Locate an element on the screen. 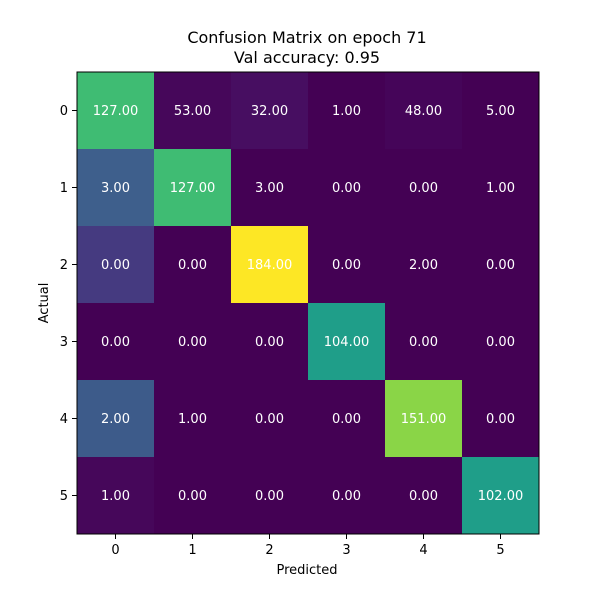 This screenshot has width=600, height=600. cell-value-label-r4-c0: 2.00 is located at coordinates (115, 419).